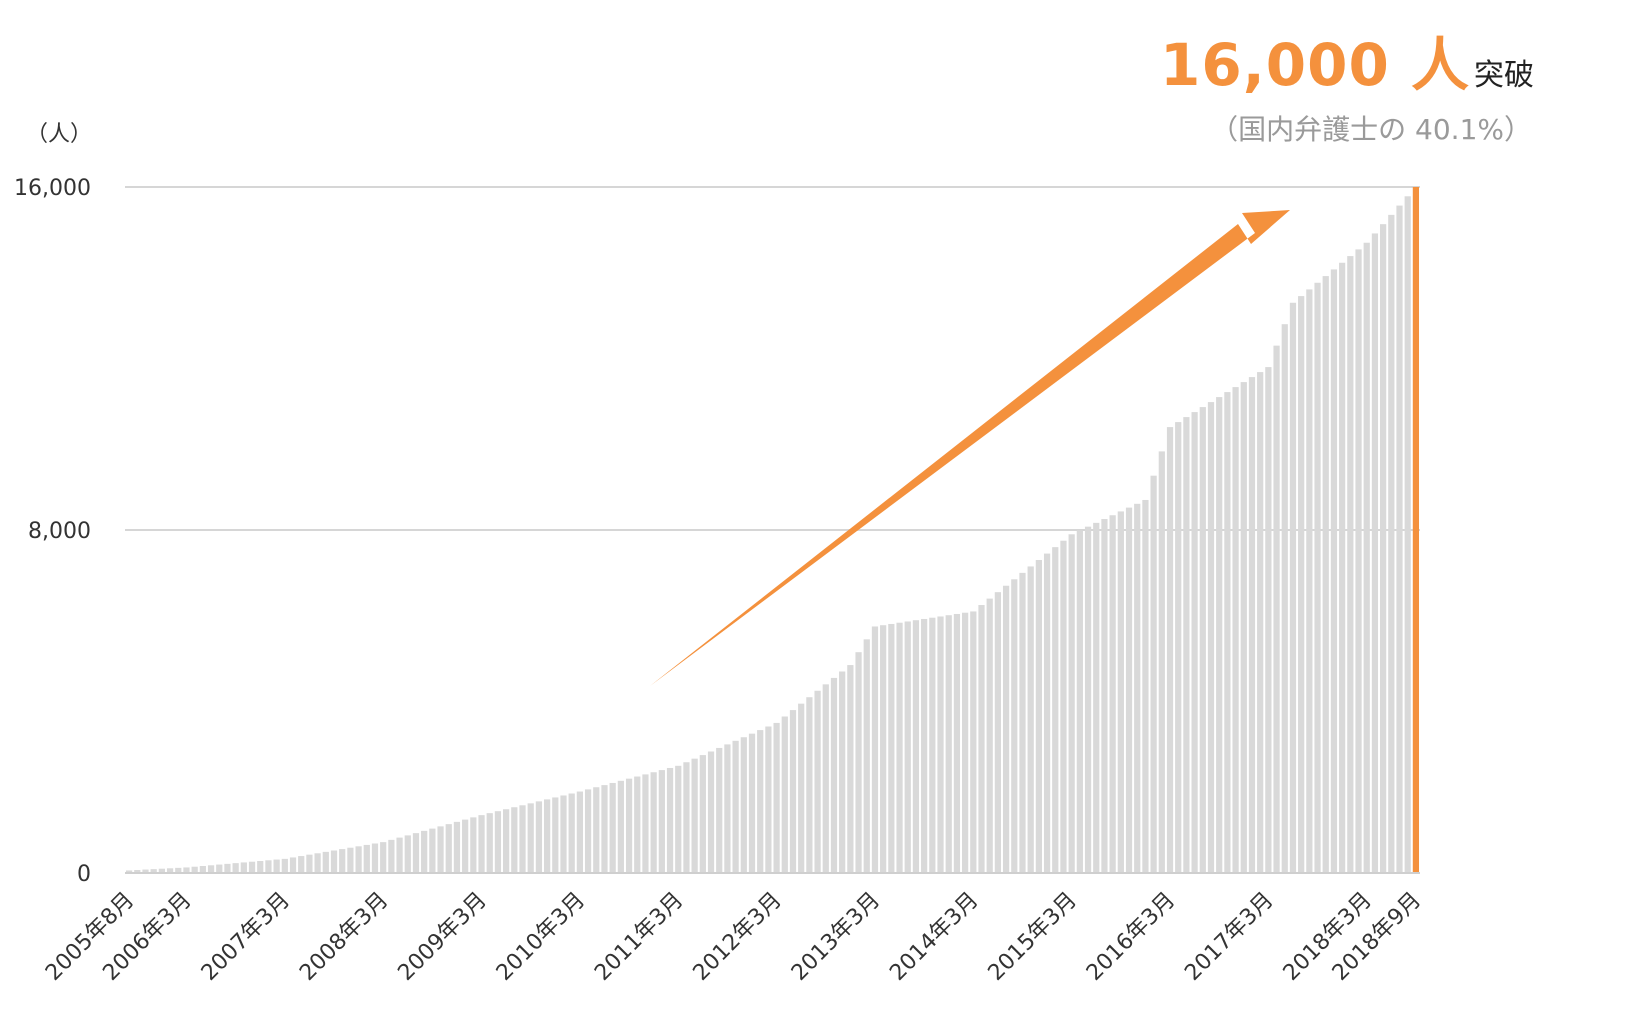  I want to click on headline: 16,000 人突破, so click(1347, 60).